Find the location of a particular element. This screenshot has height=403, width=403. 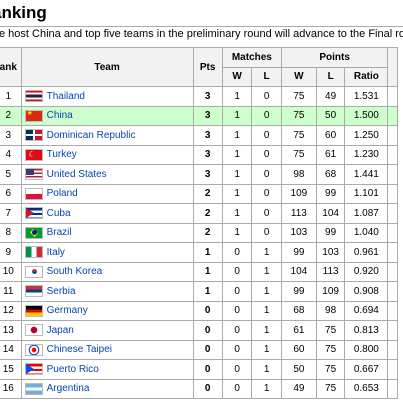

pts-cell: 1 is located at coordinates (207, 271).